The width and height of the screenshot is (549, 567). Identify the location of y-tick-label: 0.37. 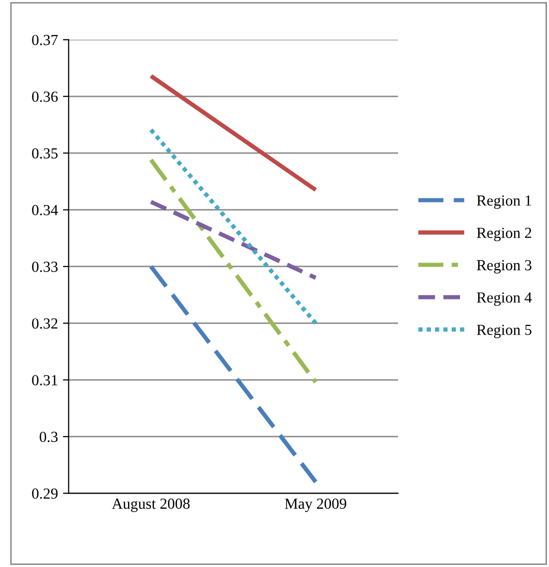
(45, 40).